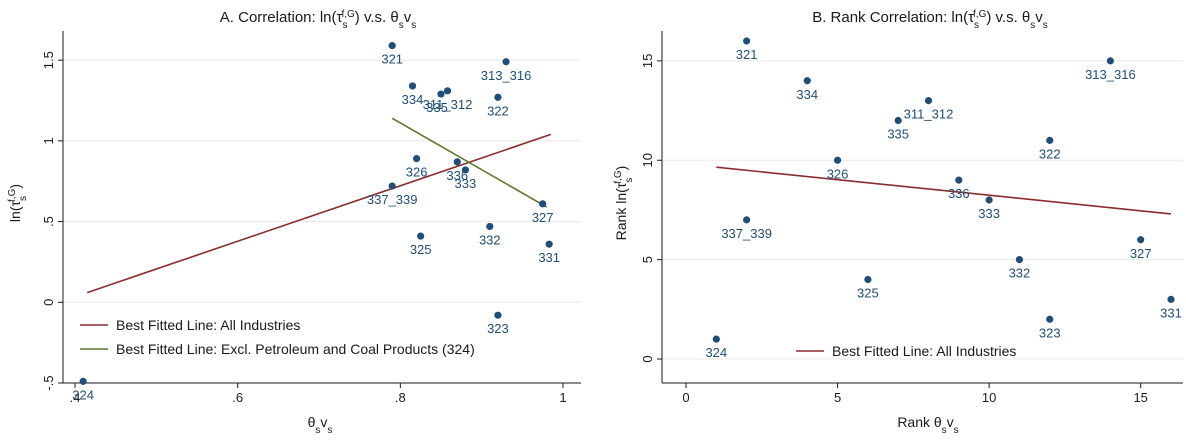 This screenshot has width=1186, height=441. I want to click on y-axis-title: ln(τsf,G), so click(18, 203).